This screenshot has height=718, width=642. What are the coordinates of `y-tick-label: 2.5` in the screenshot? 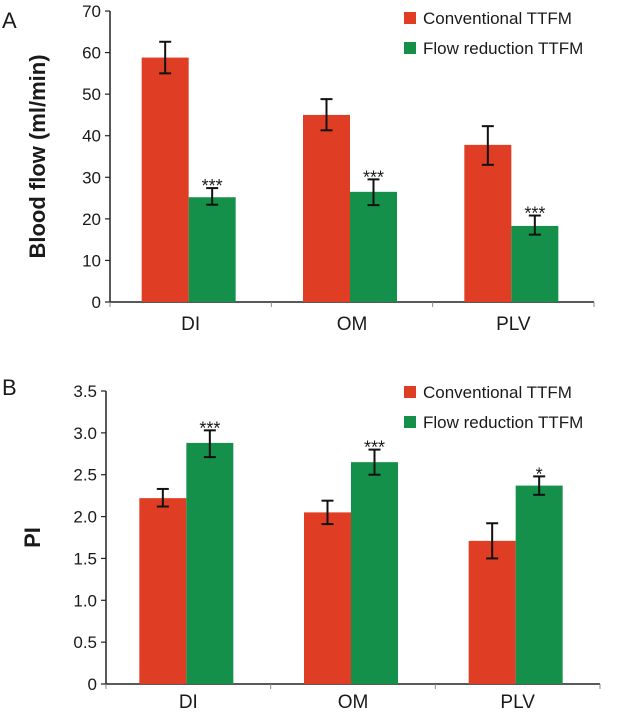 It's located at (85, 475).